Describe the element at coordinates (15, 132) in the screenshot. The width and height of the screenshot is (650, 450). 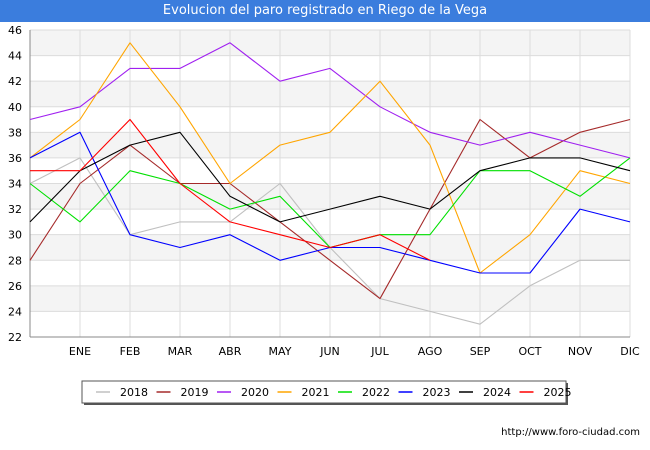
I see `y-tick-label: 38` at that location.